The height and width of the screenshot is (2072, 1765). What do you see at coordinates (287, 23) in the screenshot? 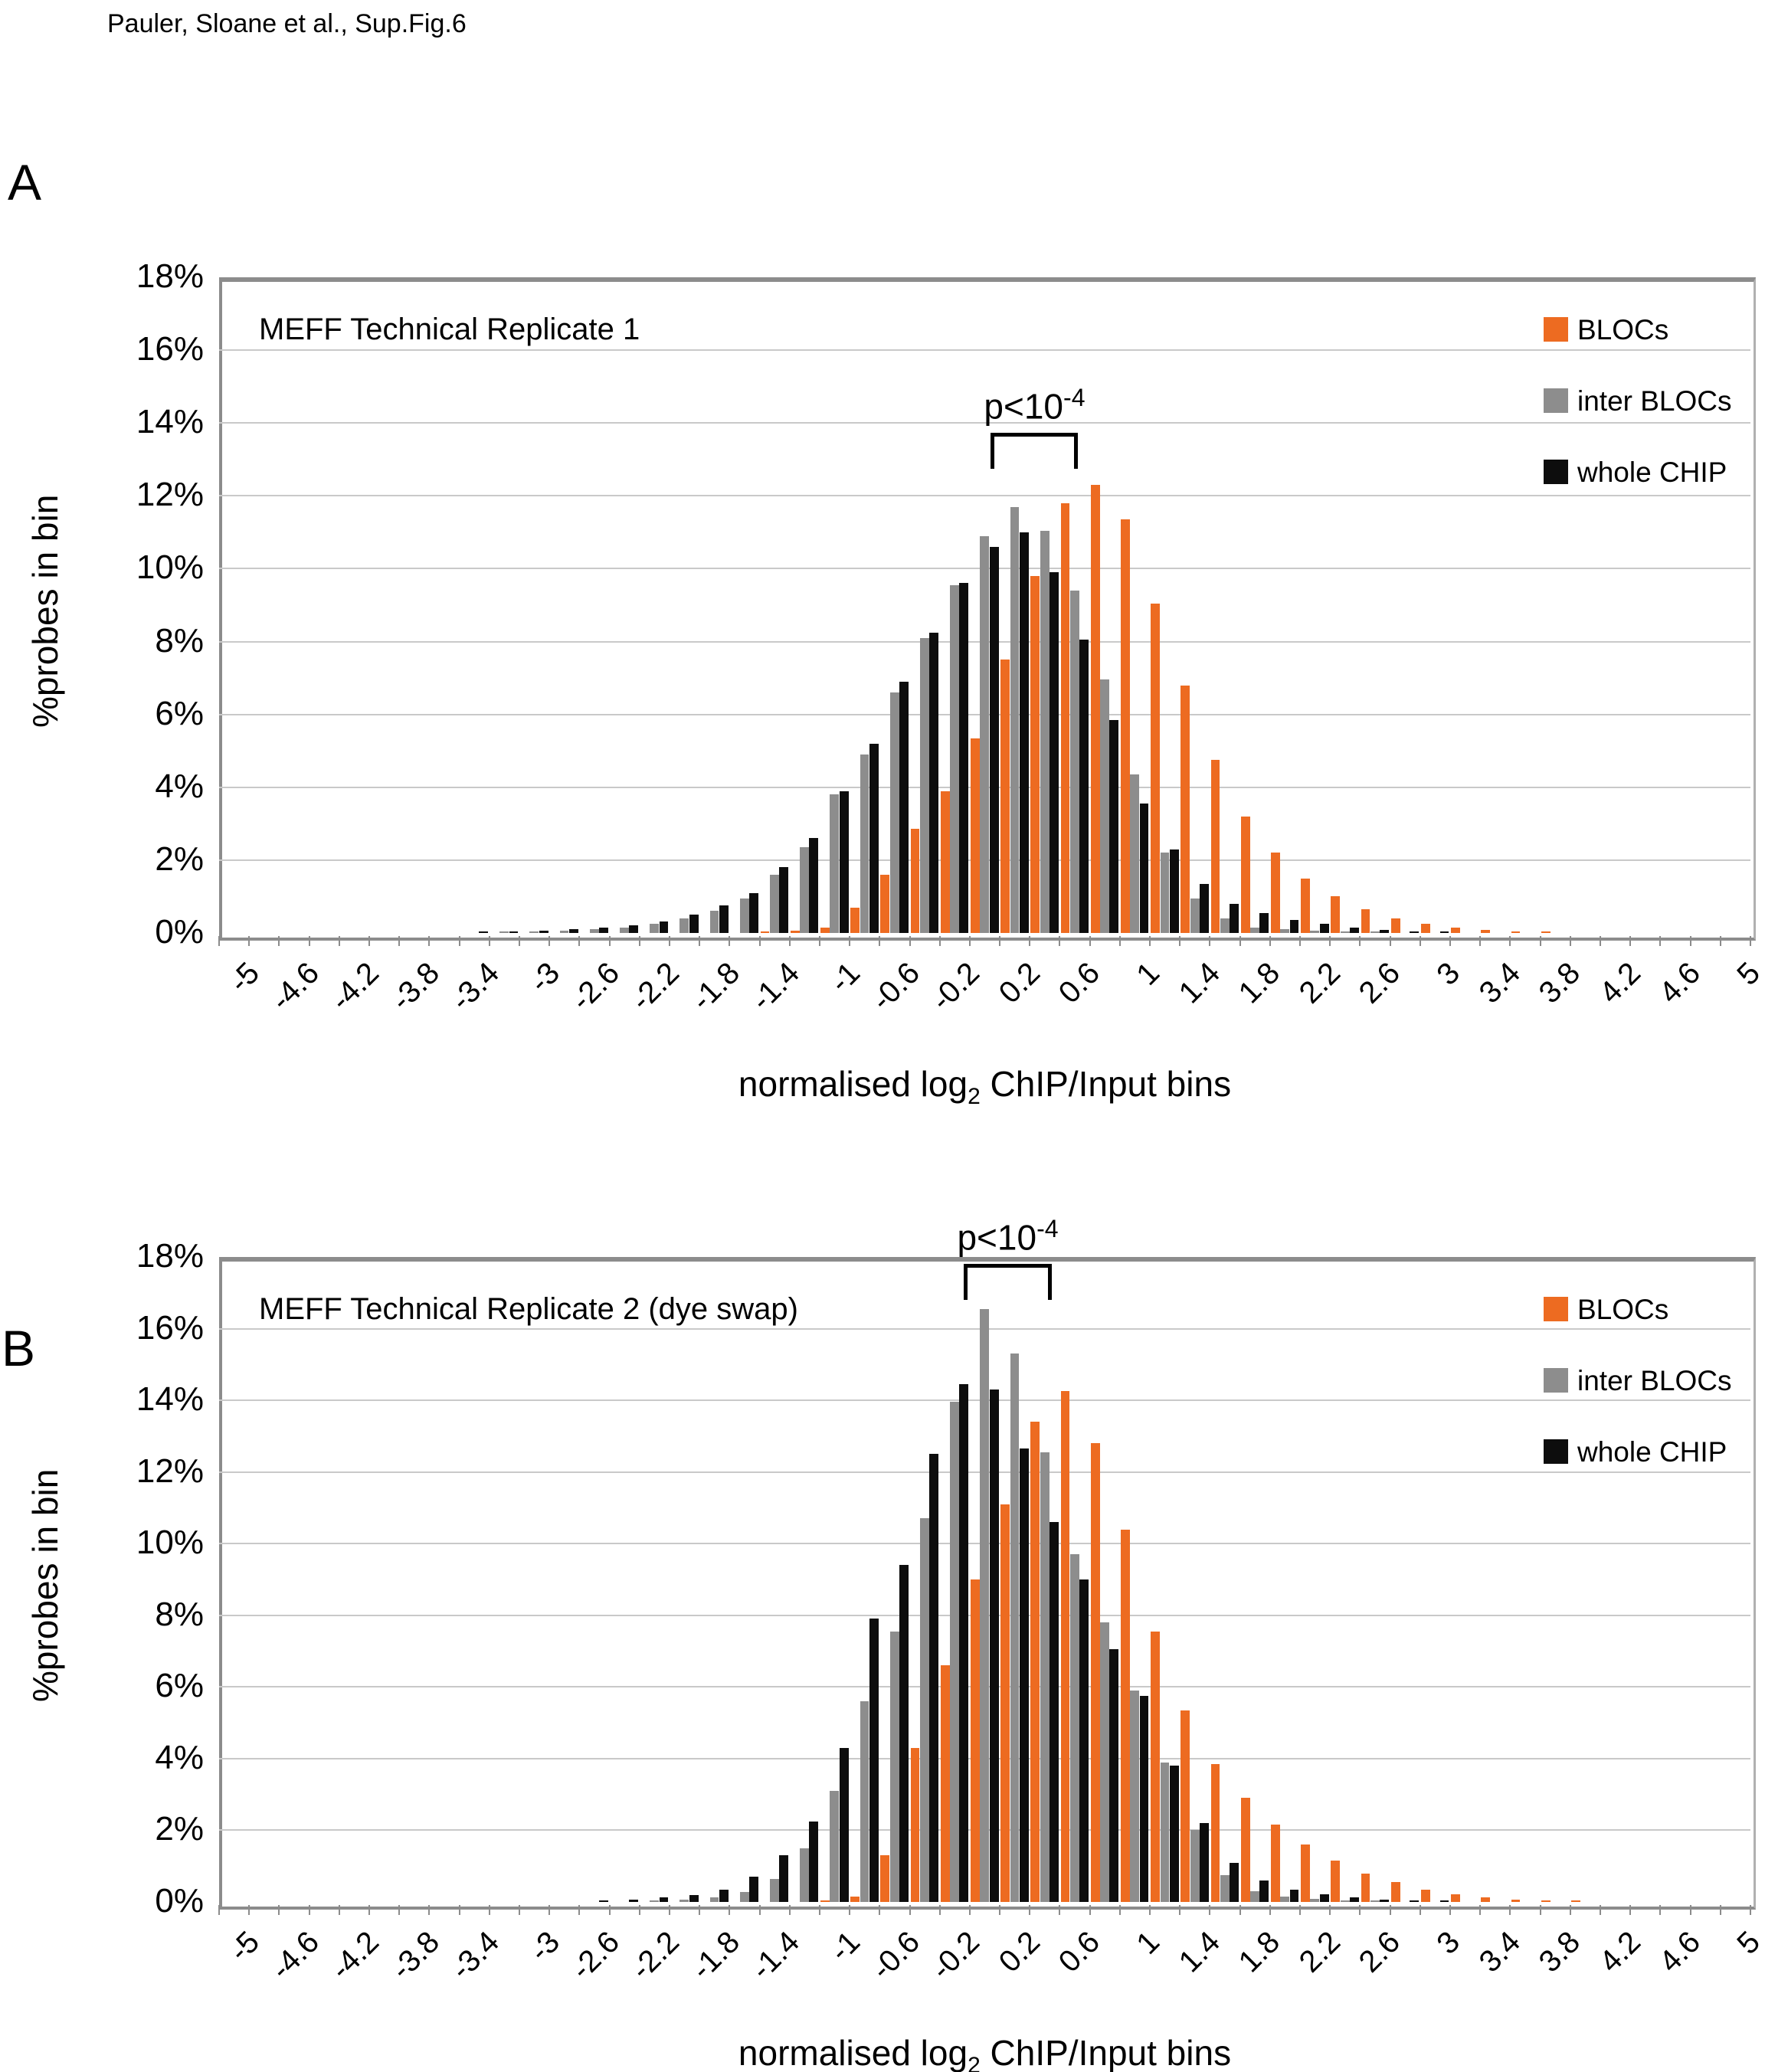
I see `figure-credit: Pauler, Sloane et al., Sup.Fig.6` at bounding box center [287, 23].